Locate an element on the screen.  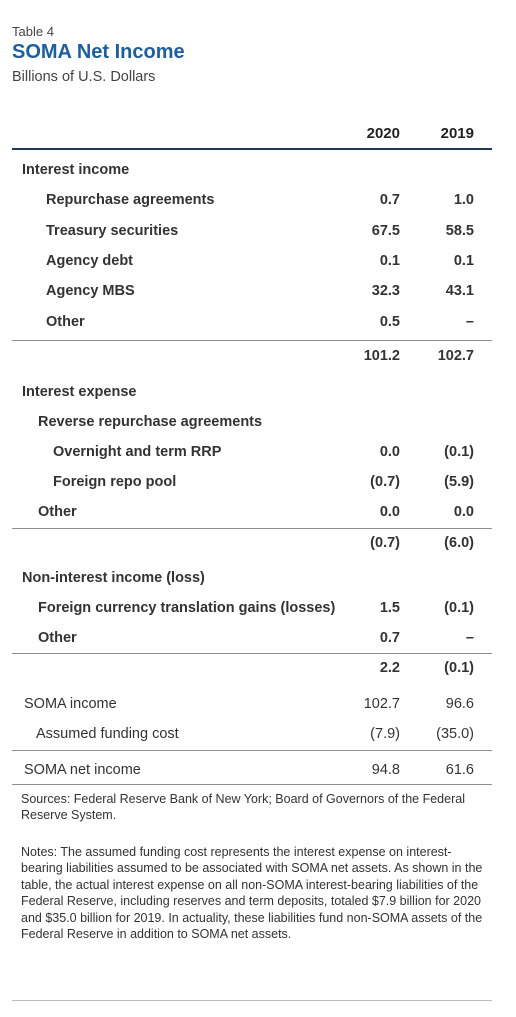
column-header-2019: 2019 is located at coordinates (457, 133).